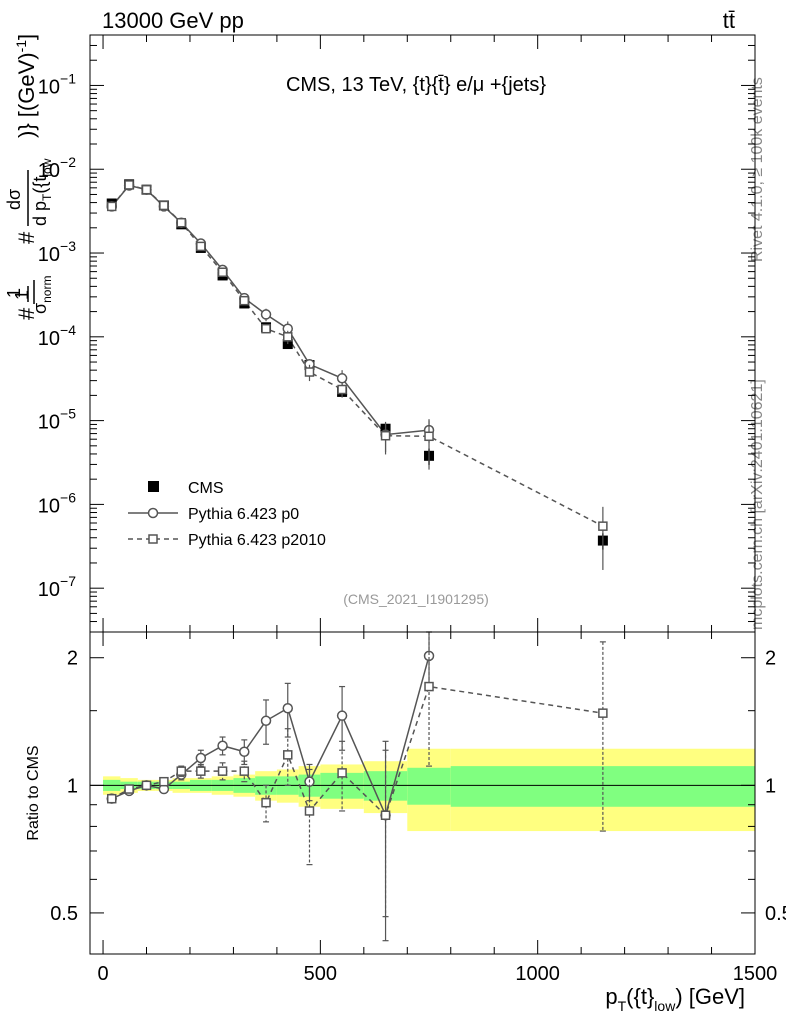 The width and height of the screenshot is (786, 1024). What do you see at coordinates (153, 539) in the screenshot?
I see `legend-marker-p2010` at bounding box center [153, 539].